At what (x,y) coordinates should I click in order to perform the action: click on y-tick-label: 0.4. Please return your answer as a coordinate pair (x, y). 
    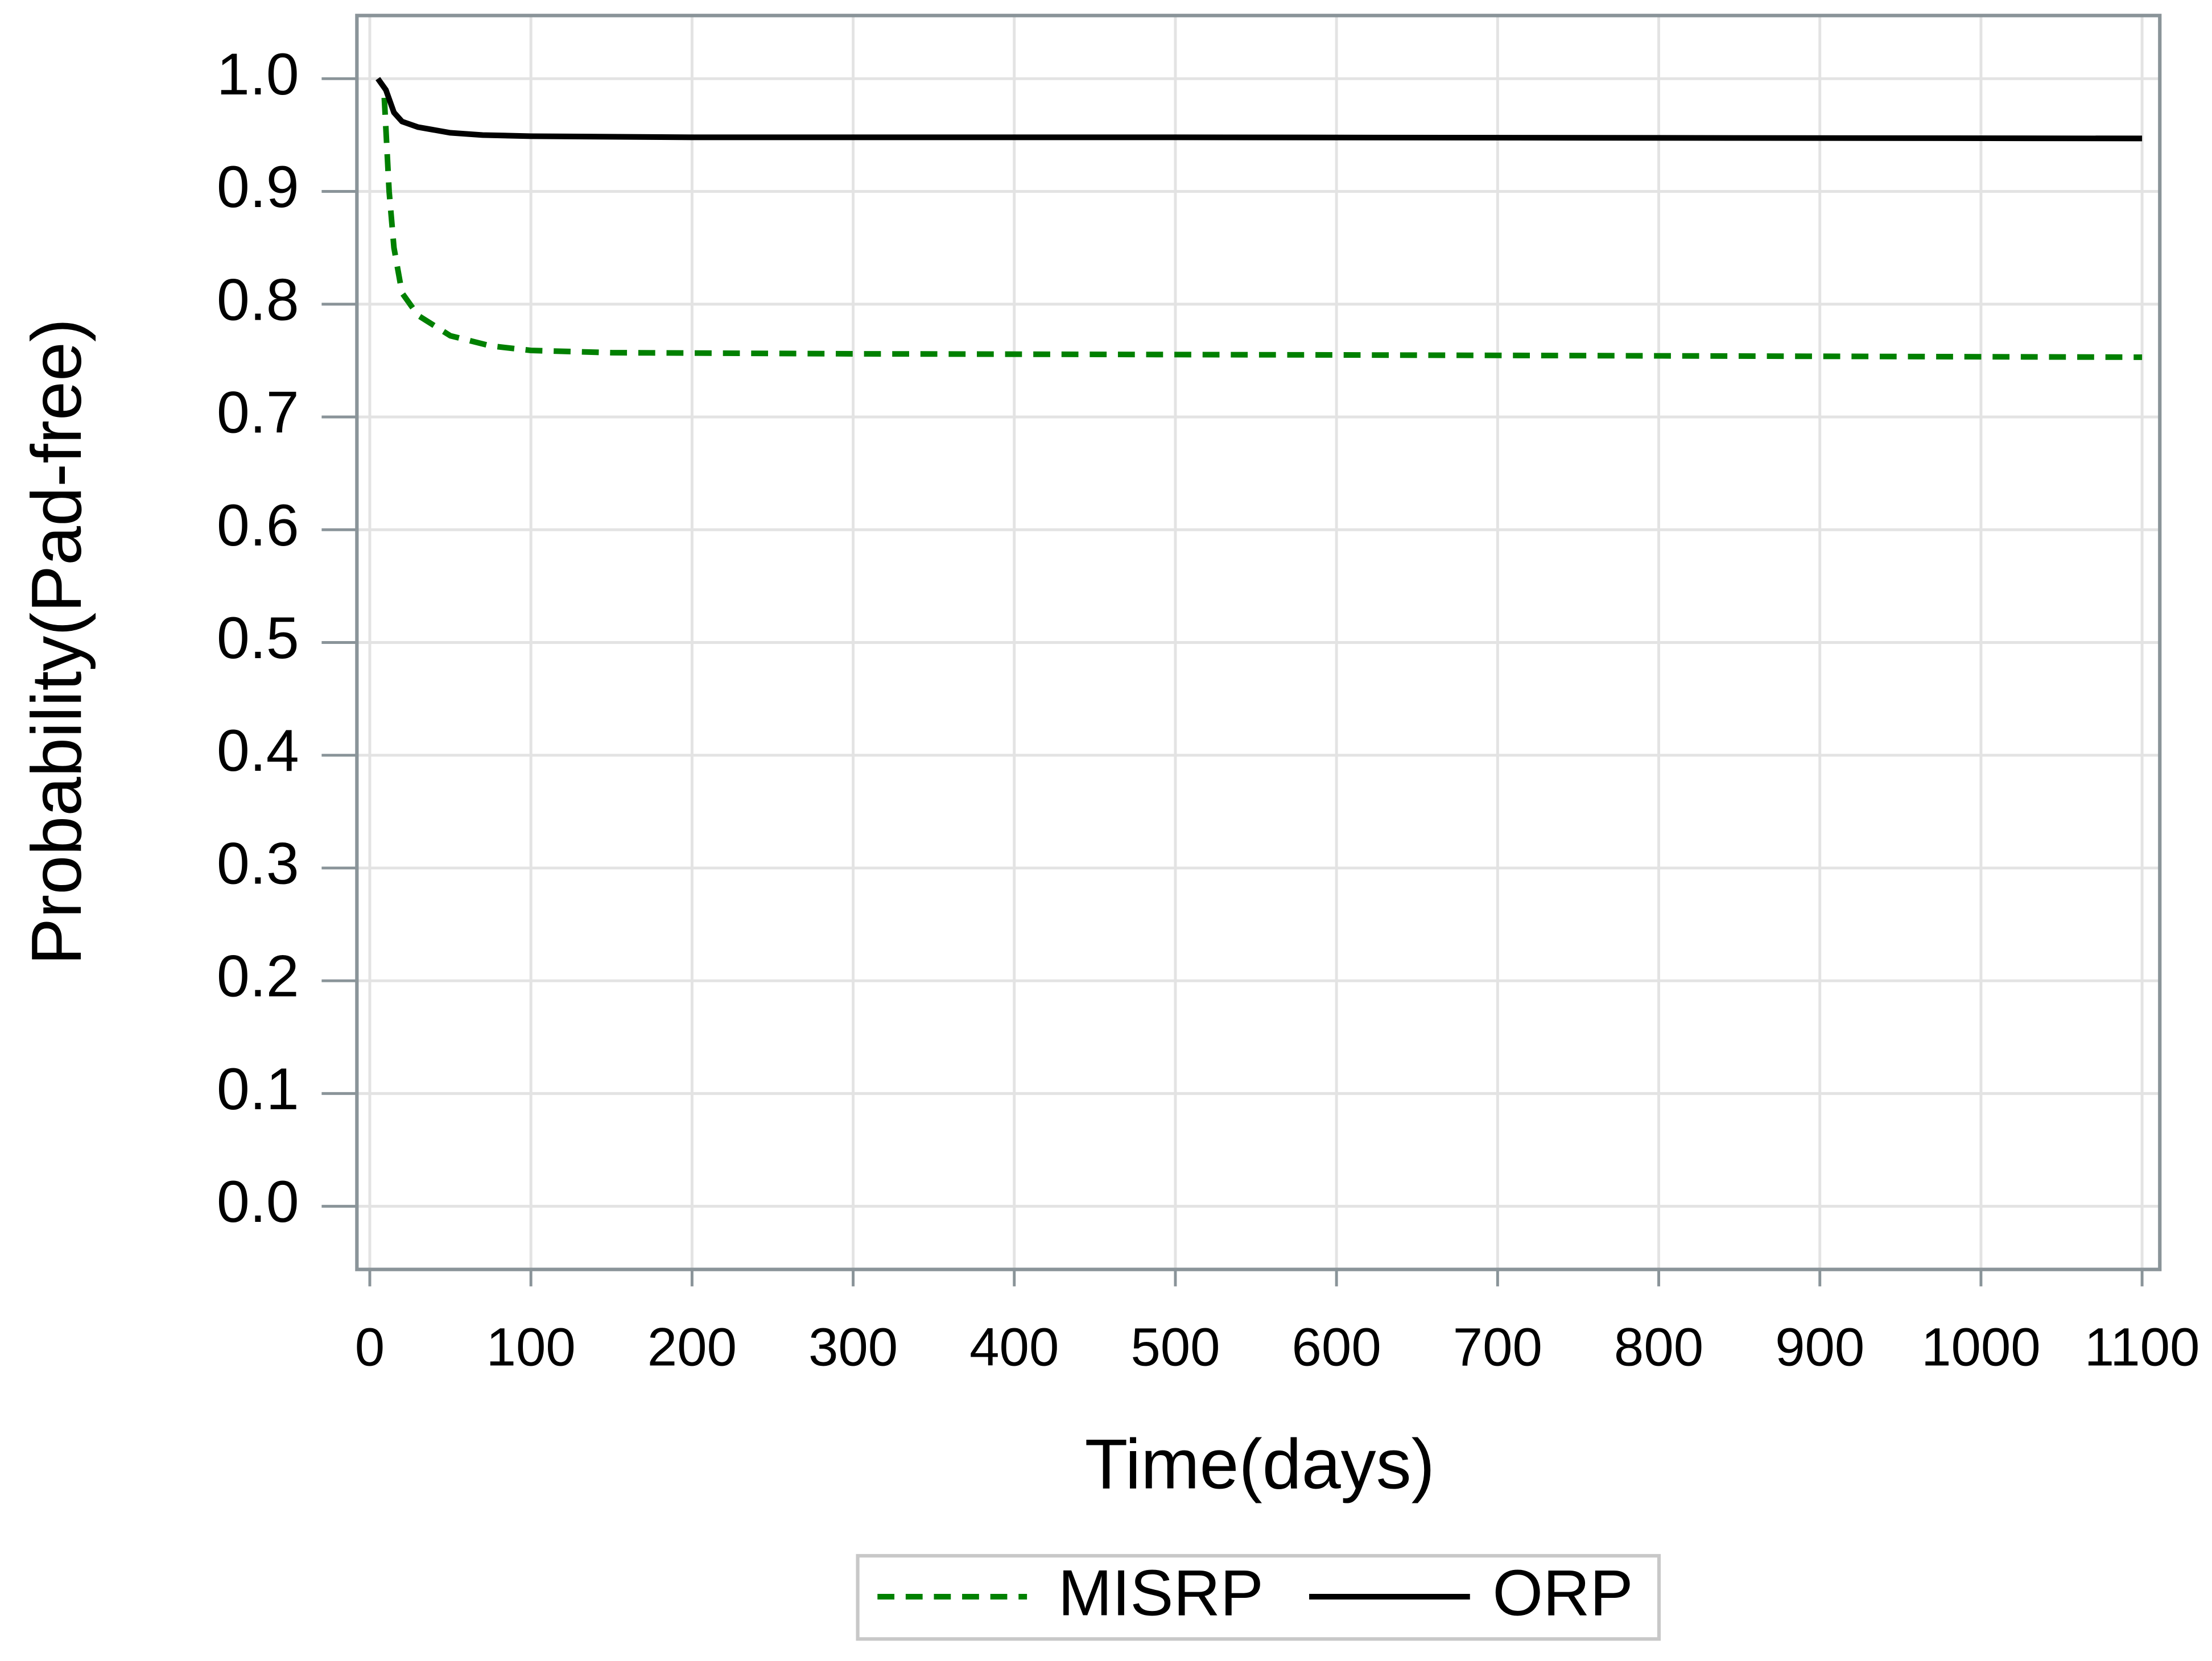
    Looking at the image, I should click on (258, 751).